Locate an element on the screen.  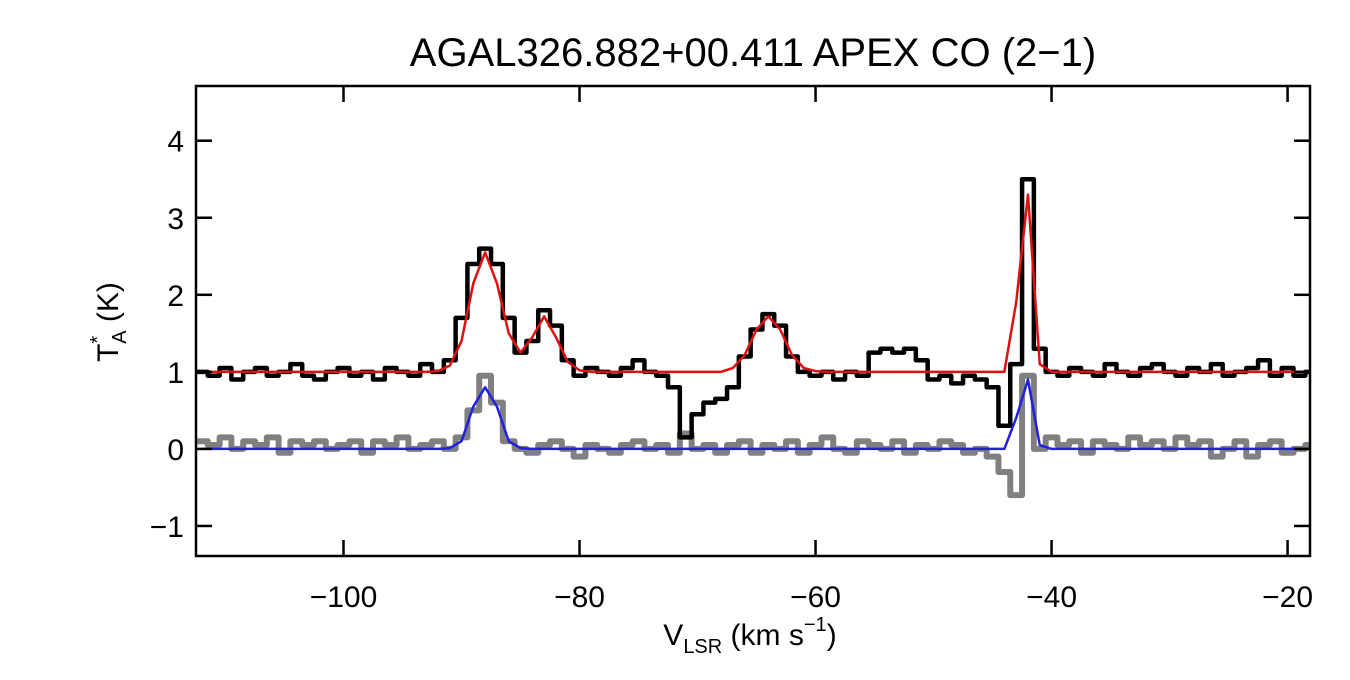
x-axis-label-part: ) is located at coordinates (832, 635).